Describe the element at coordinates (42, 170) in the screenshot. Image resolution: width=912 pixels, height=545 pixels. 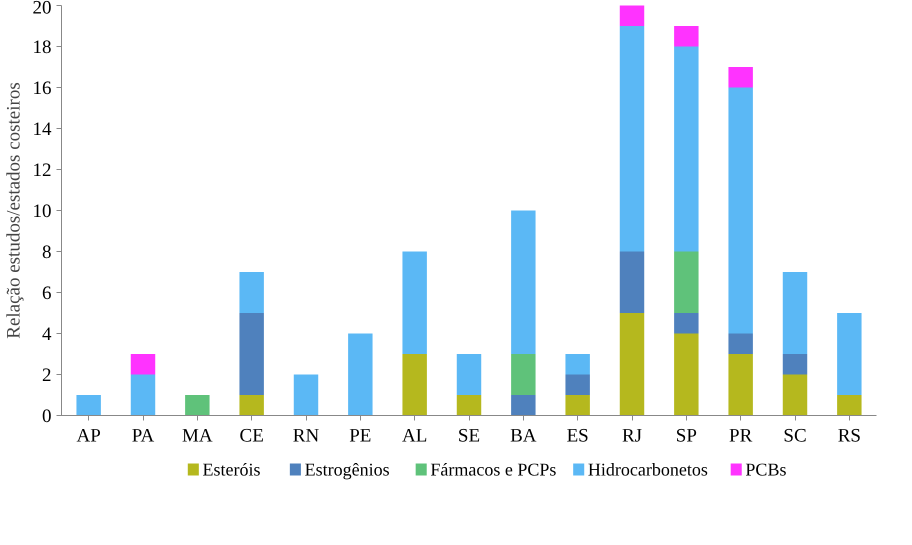
I see `y-tick-label: 12` at that location.